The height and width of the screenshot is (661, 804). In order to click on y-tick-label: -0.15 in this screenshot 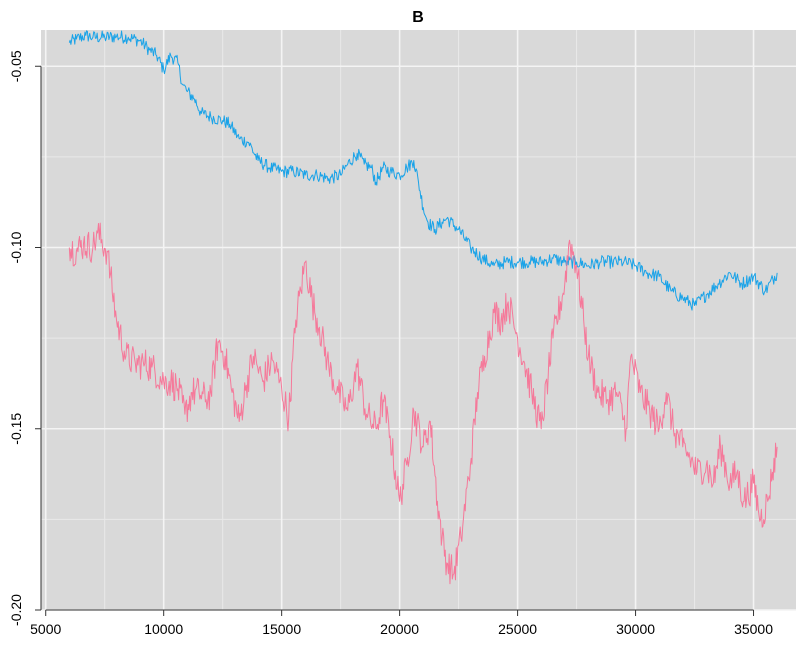, I will do `click(16, 429)`.